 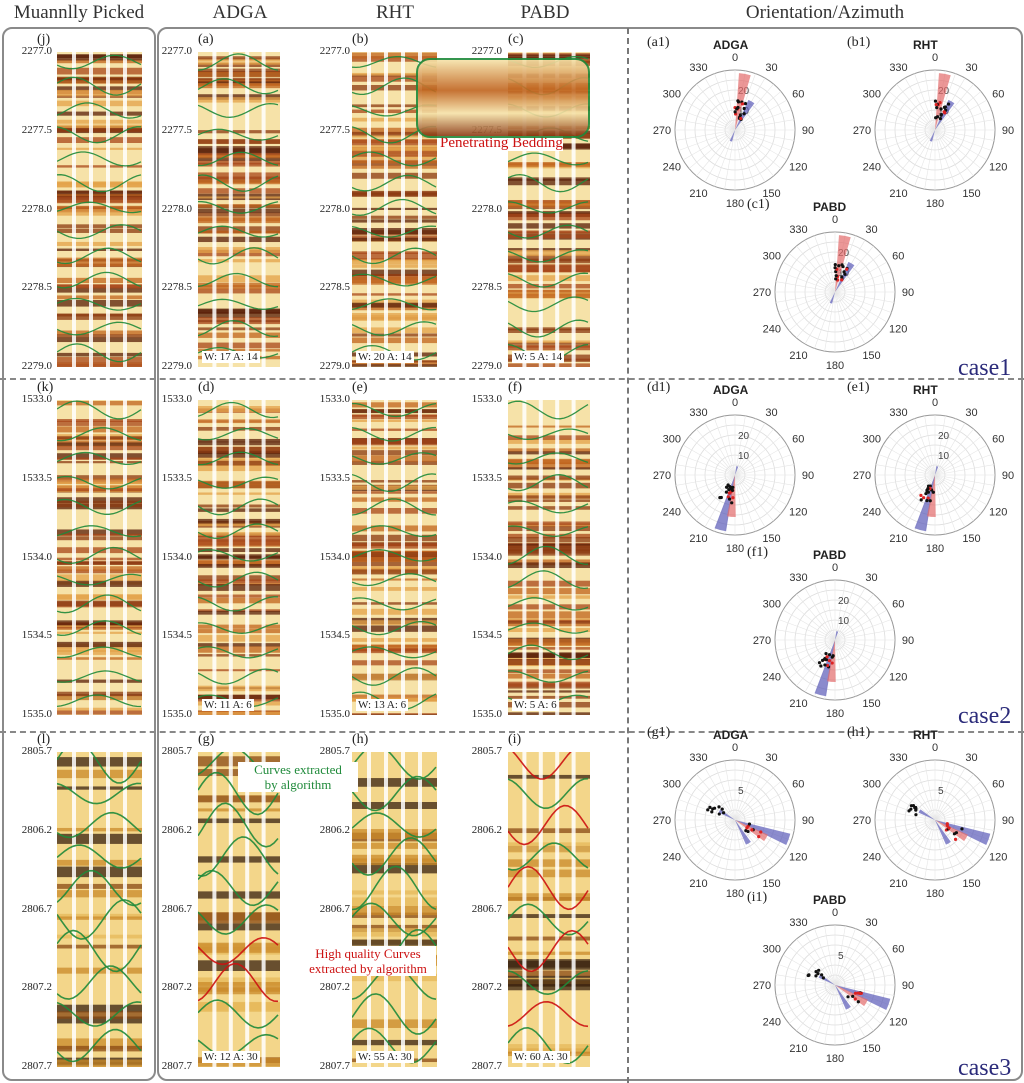 What do you see at coordinates (206, 39) in the screenshot?
I see `panel-label: (a)` at bounding box center [206, 39].